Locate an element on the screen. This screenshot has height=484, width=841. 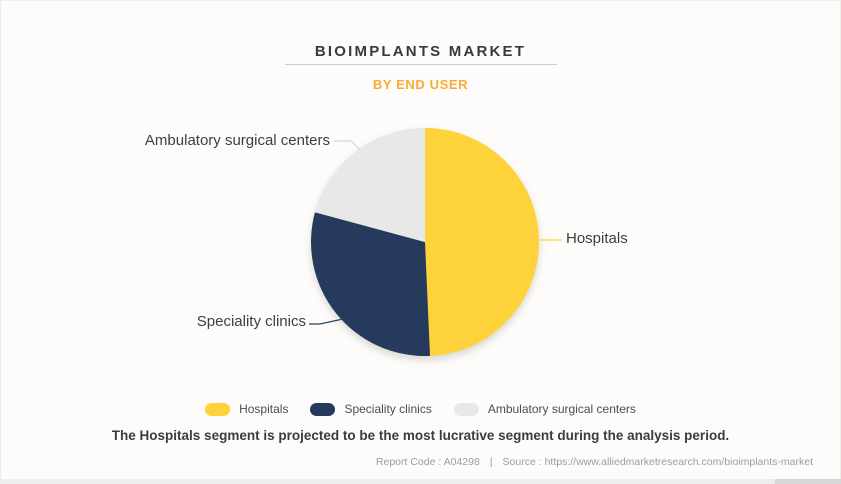
slice-label-speciality-clinics: Speciality clinics is located at coordinates (251, 321).